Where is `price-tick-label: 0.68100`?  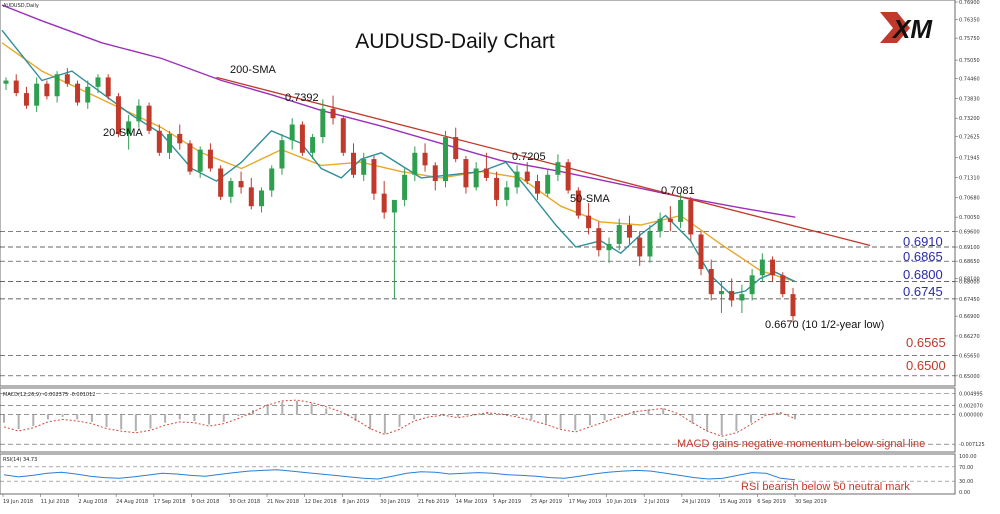
price-tick-label: 0.68100 is located at coordinates (969, 279).